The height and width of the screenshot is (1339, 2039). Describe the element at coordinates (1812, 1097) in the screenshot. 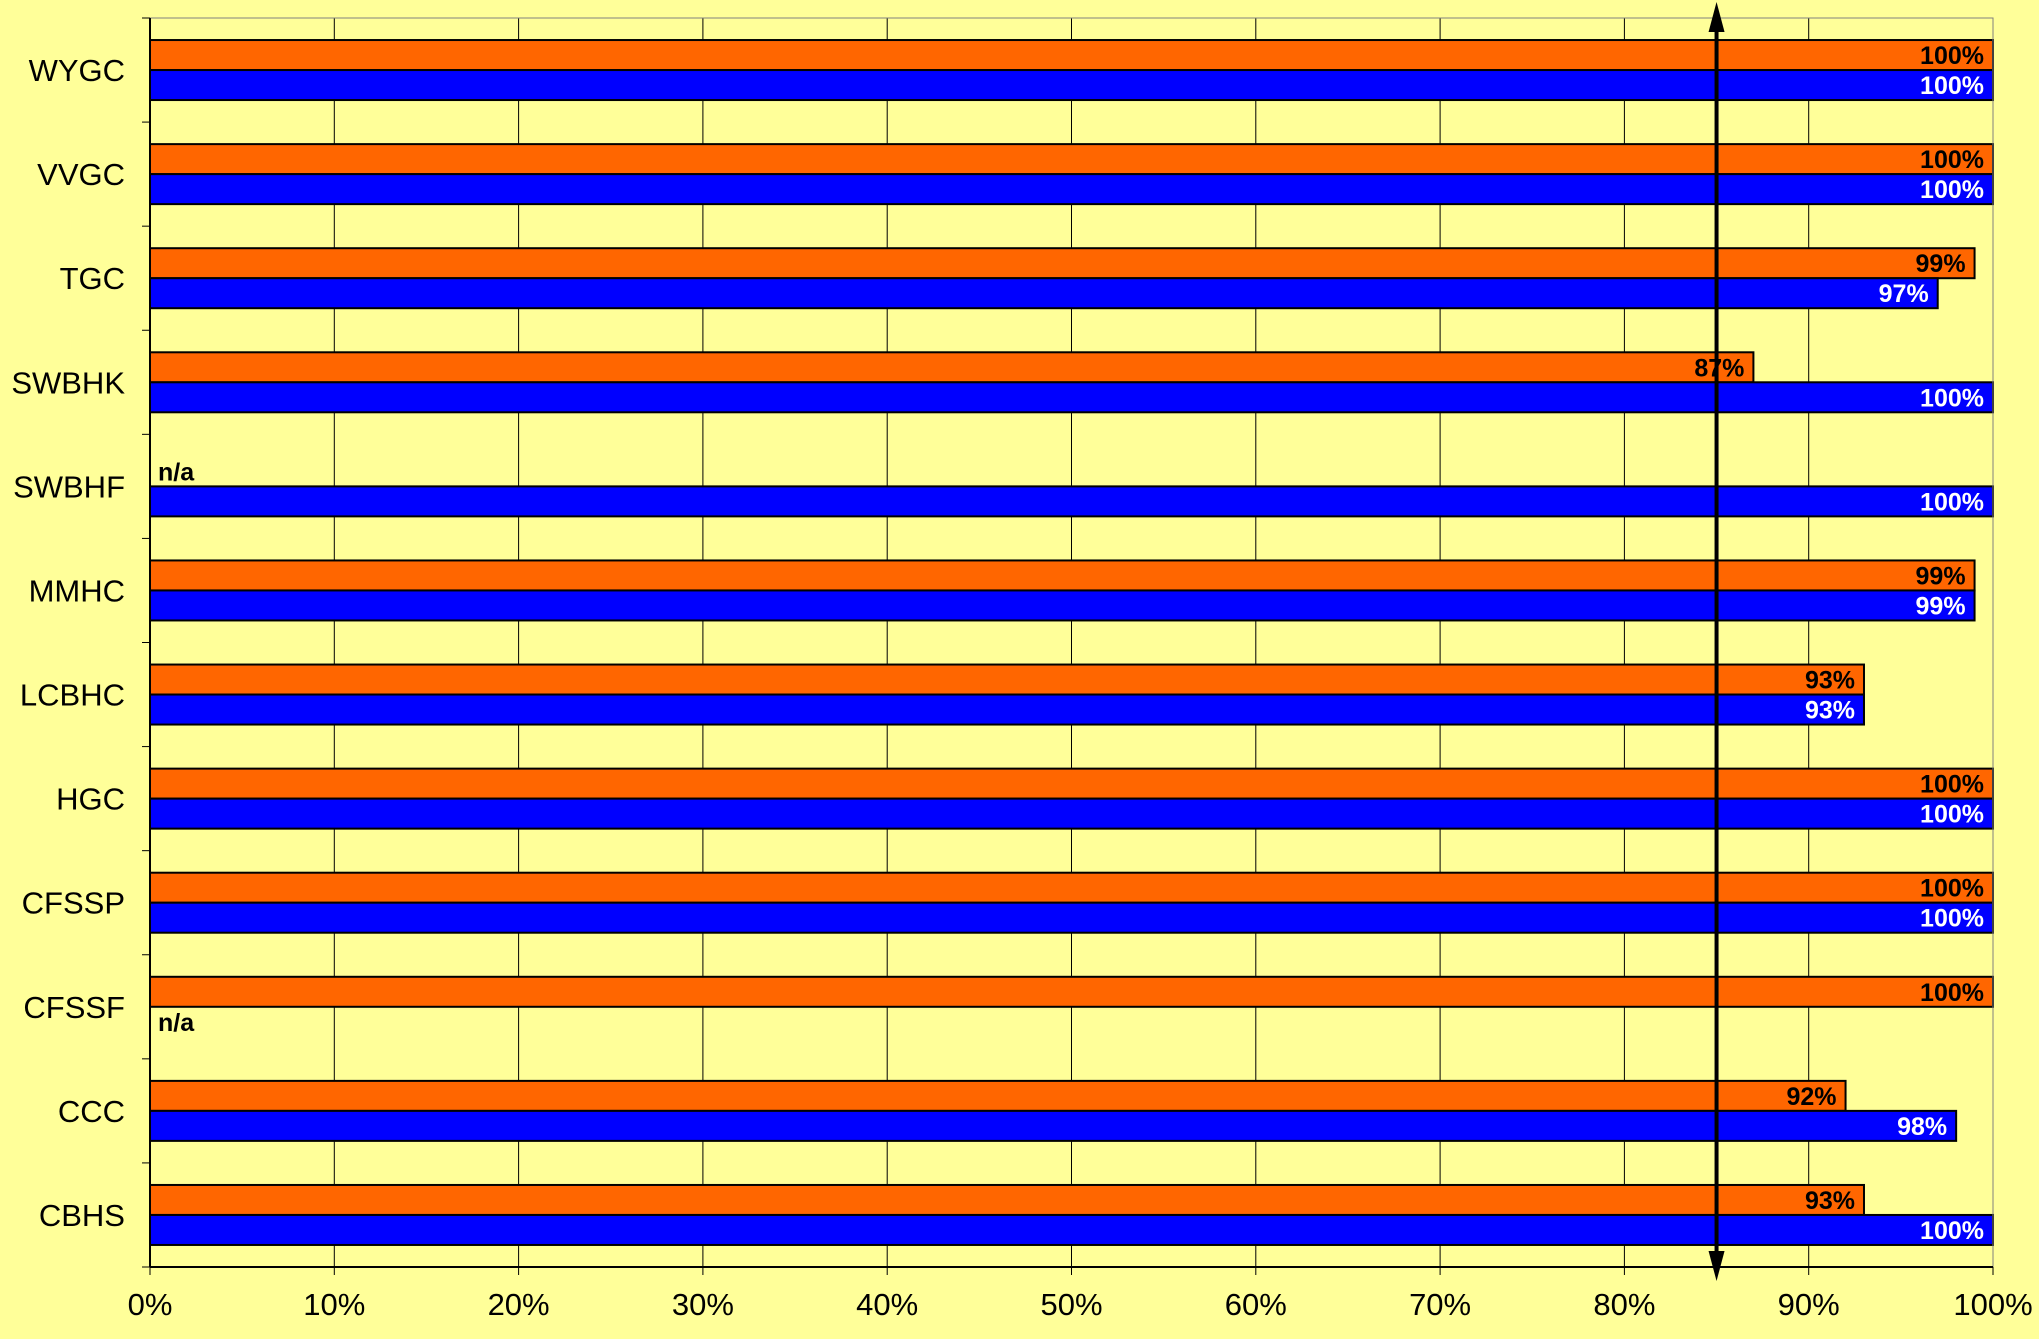

I see `data-label: 92%` at that location.